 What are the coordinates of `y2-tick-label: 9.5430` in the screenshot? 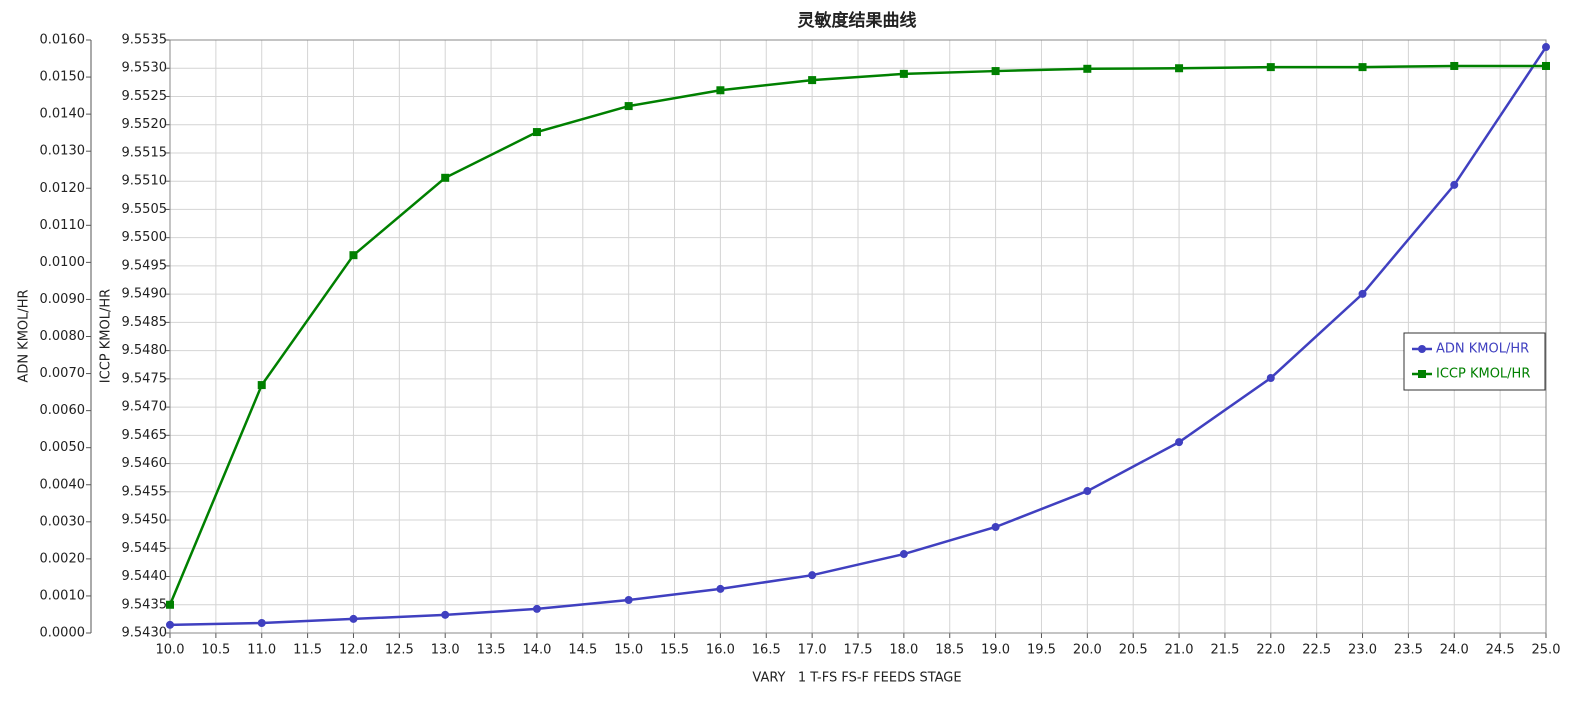 It's located at (145, 633).